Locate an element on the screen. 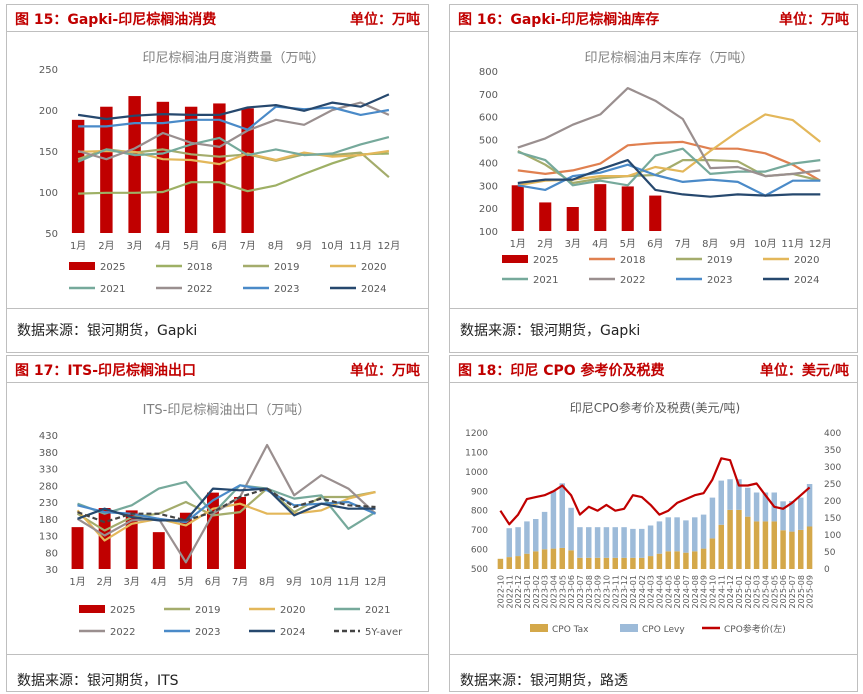 The width and height of the screenshot is (863, 694). panel-header: 图 16：Gapki-印尼棕榈油库存 单位：万吨 is located at coordinates (653, 18).